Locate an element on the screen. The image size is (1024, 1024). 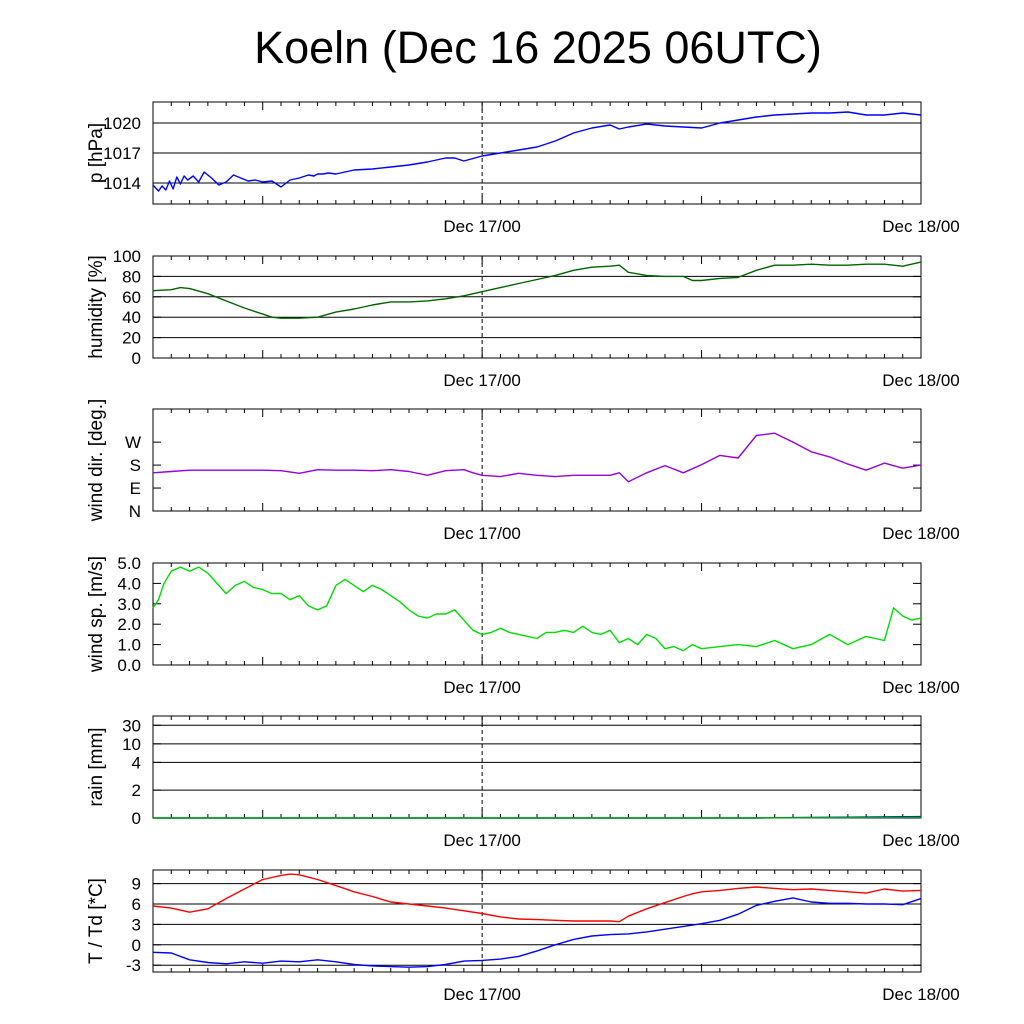
temperature-axis-label: T / Td [*C] is located at coordinates (96, 921).